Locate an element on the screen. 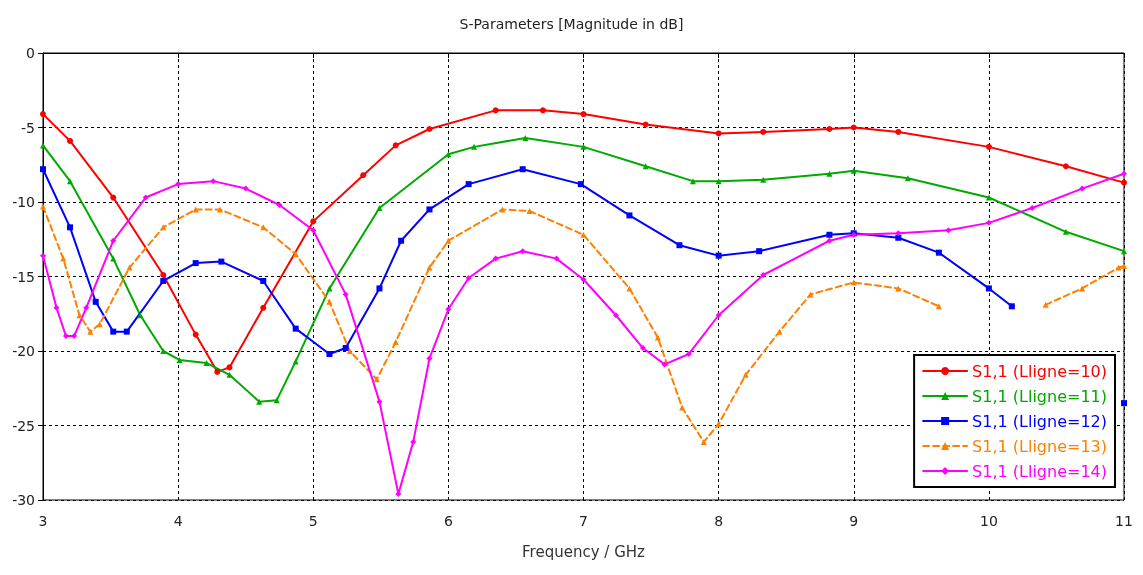 This screenshot has width=1143, height=575. legend-label: S1,1 (Lligne=10) is located at coordinates (1040, 371).